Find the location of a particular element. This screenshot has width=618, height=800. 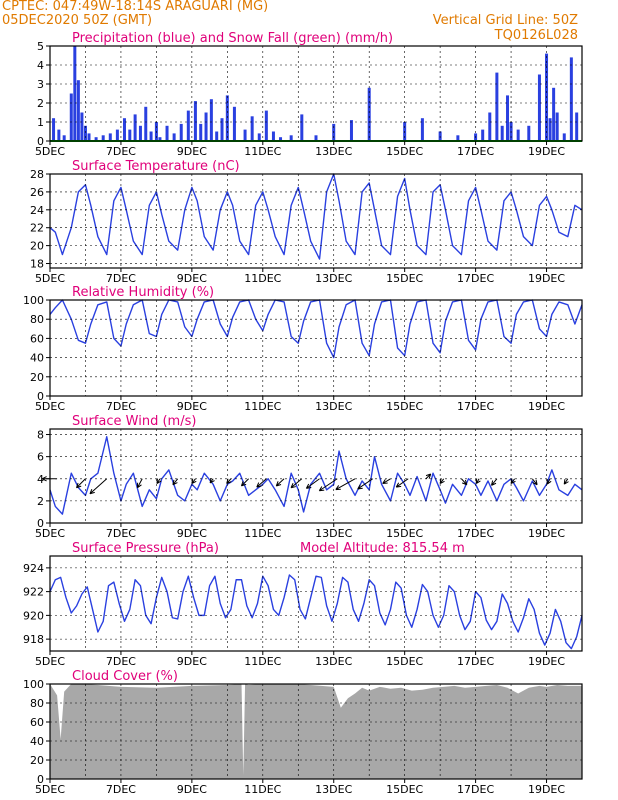

panel-title: Surface Temperature (nC) is located at coordinates (156, 166).